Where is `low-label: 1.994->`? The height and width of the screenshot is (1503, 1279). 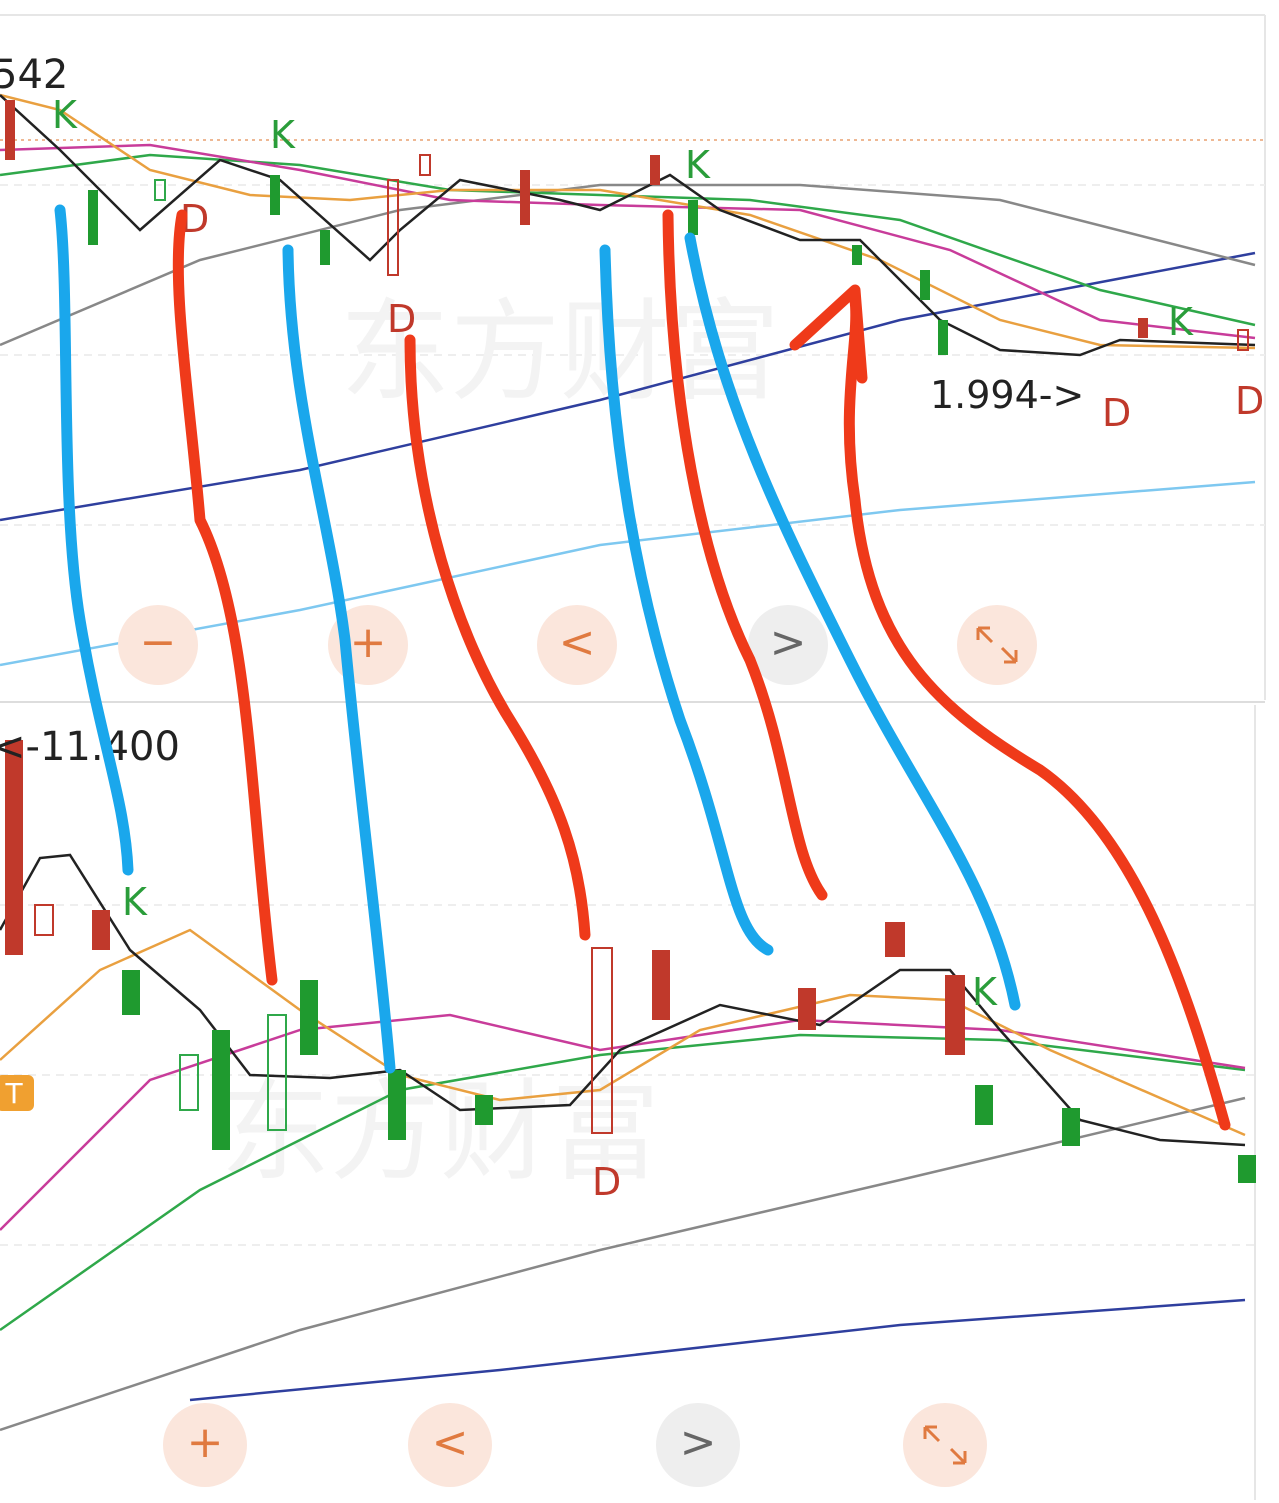
low-label: 1.994-> is located at coordinates (1007, 395).